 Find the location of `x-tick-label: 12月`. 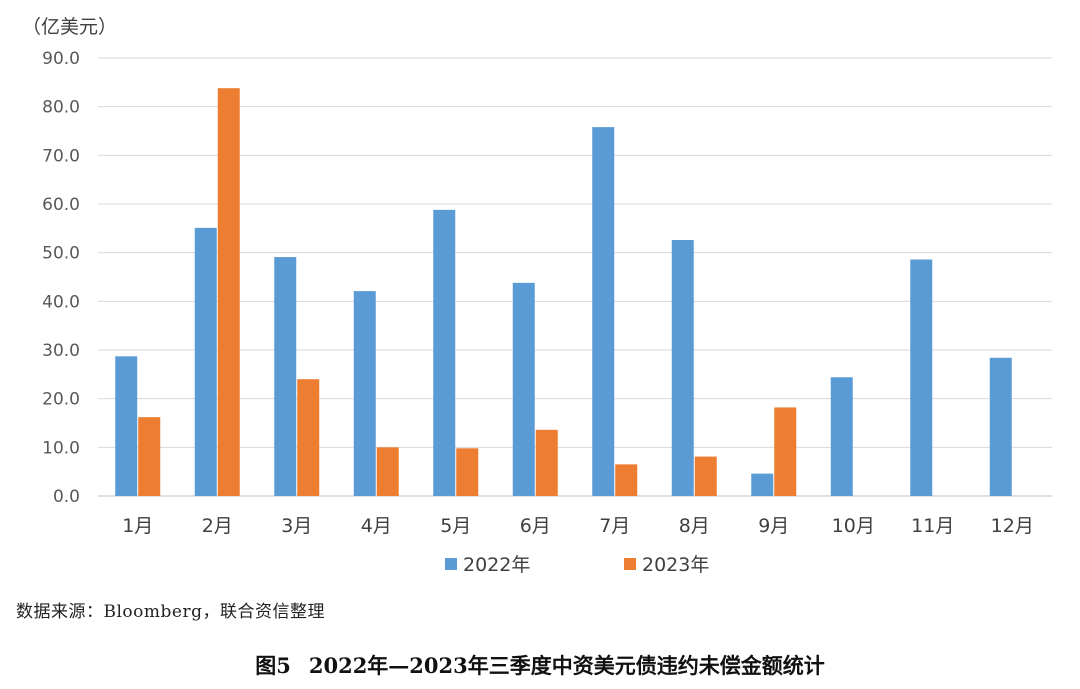

x-tick-label: 12月 is located at coordinates (1012, 526).